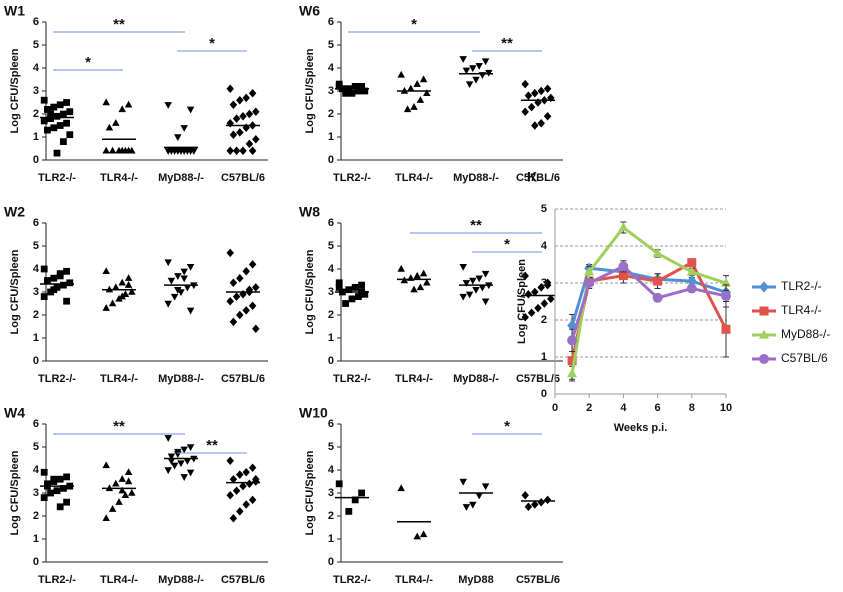  I want to click on x-tick-label: 8, so click(692, 408).